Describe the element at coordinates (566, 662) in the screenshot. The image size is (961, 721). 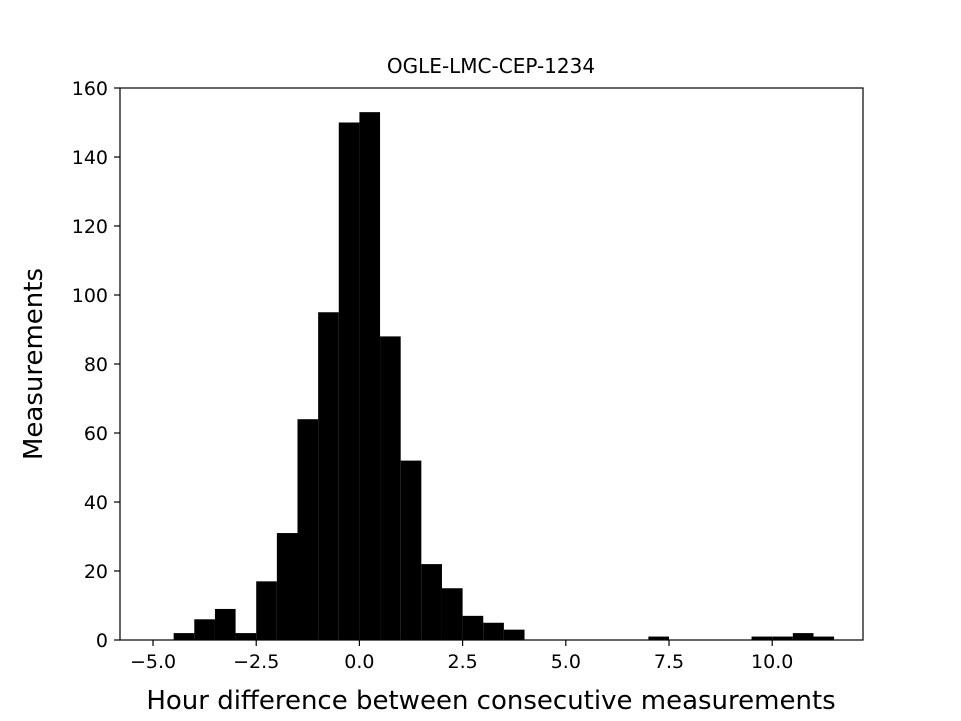
I see `x-tick-label: 5.0` at that location.